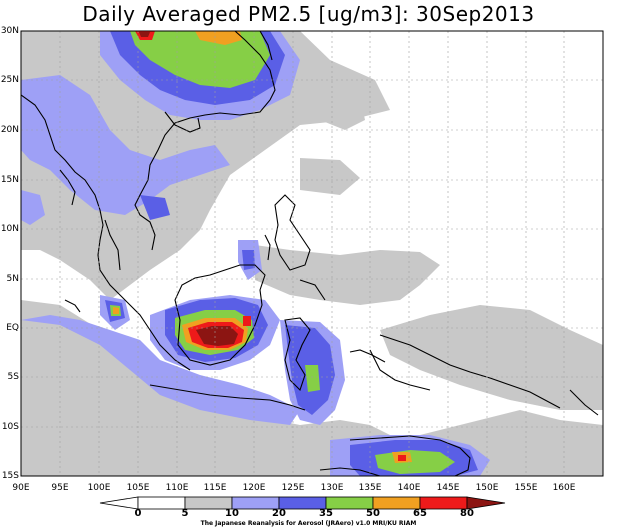 The width and height of the screenshot is (617, 529). Describe the element at coordinates (60, 488) in the screenshot. I see `lon-label-95e: 95E` at that location.